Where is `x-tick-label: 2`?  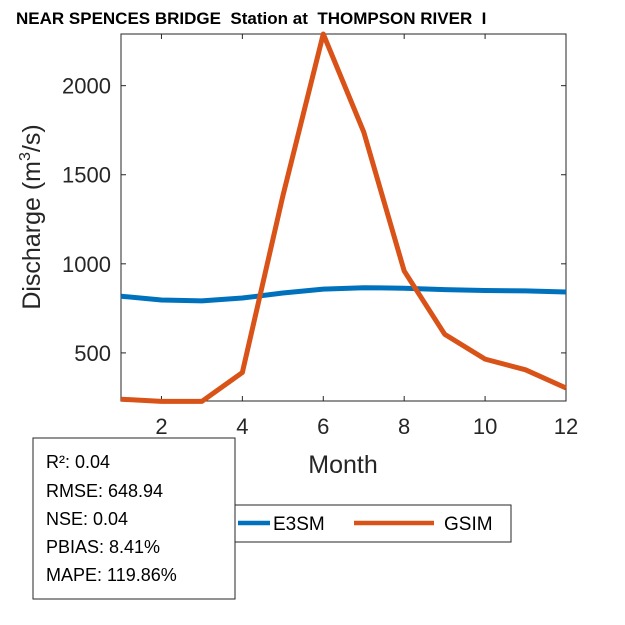 x-tick-label: 2 is located at coordinates (161, 426).